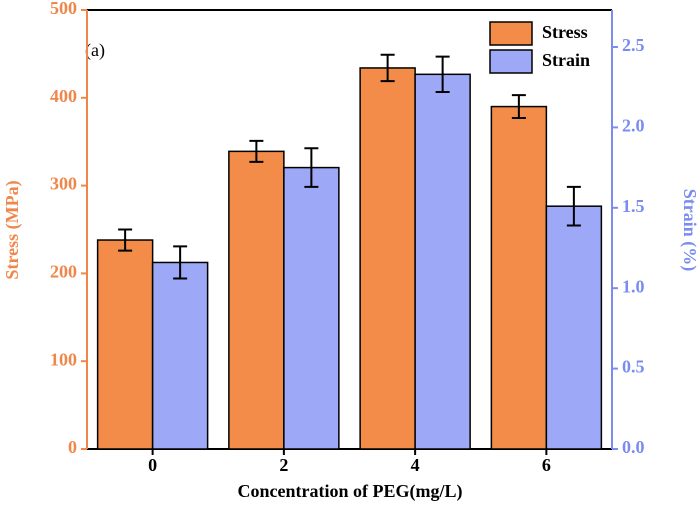 This screenshot has width=700, height=509. I want to click on x-tick-label: 6, so click(546, 465).